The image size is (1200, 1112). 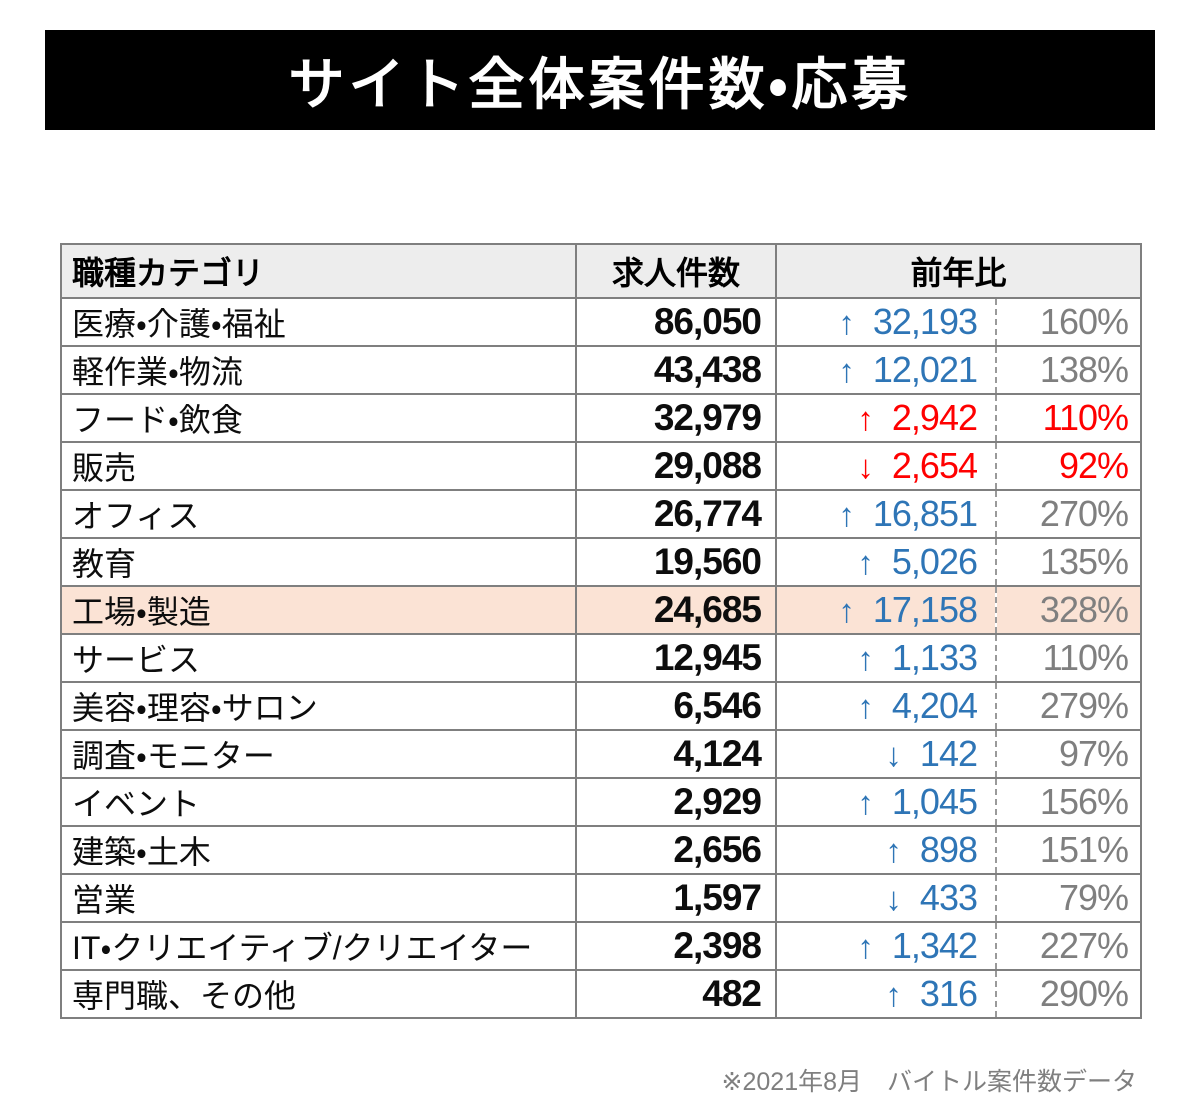 I want to click on table-row: 教育 19,560 ↑ 5,026 135%, so click(x=601, y=562).